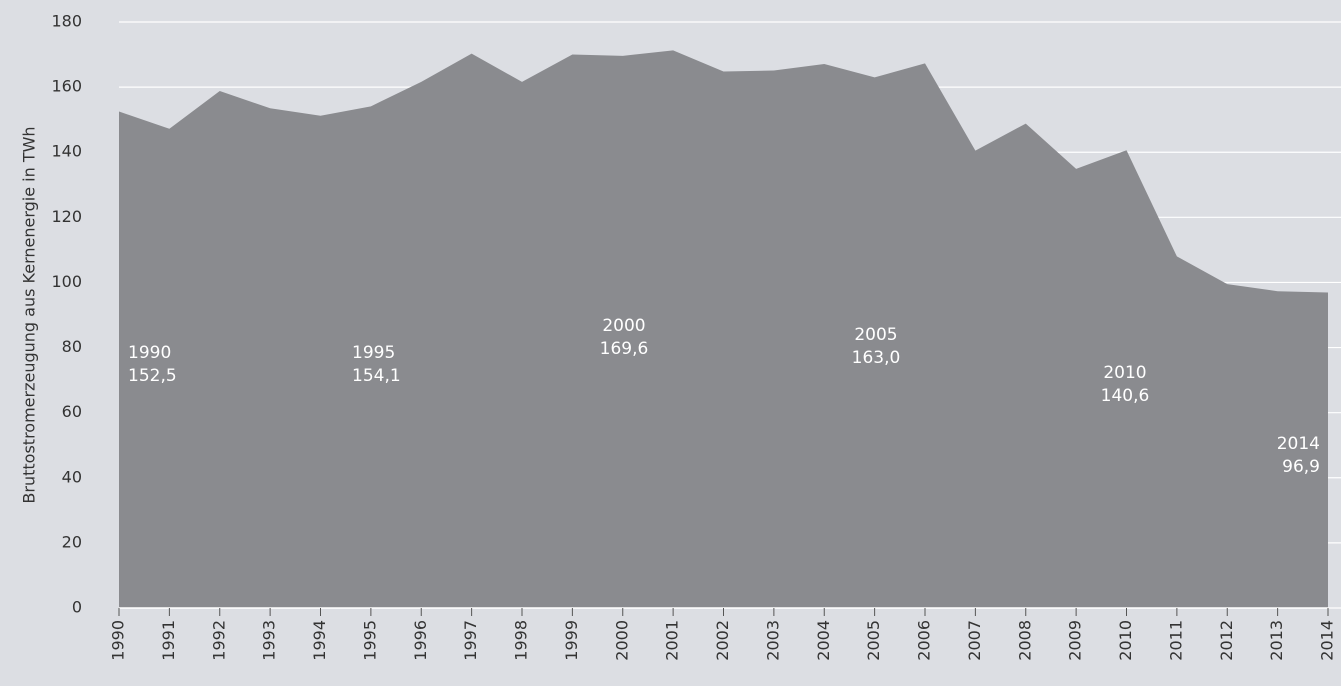  Describe the element at coordinates (168, 640) in the screenshot. I see `x-tick-label: 1991` at that location.